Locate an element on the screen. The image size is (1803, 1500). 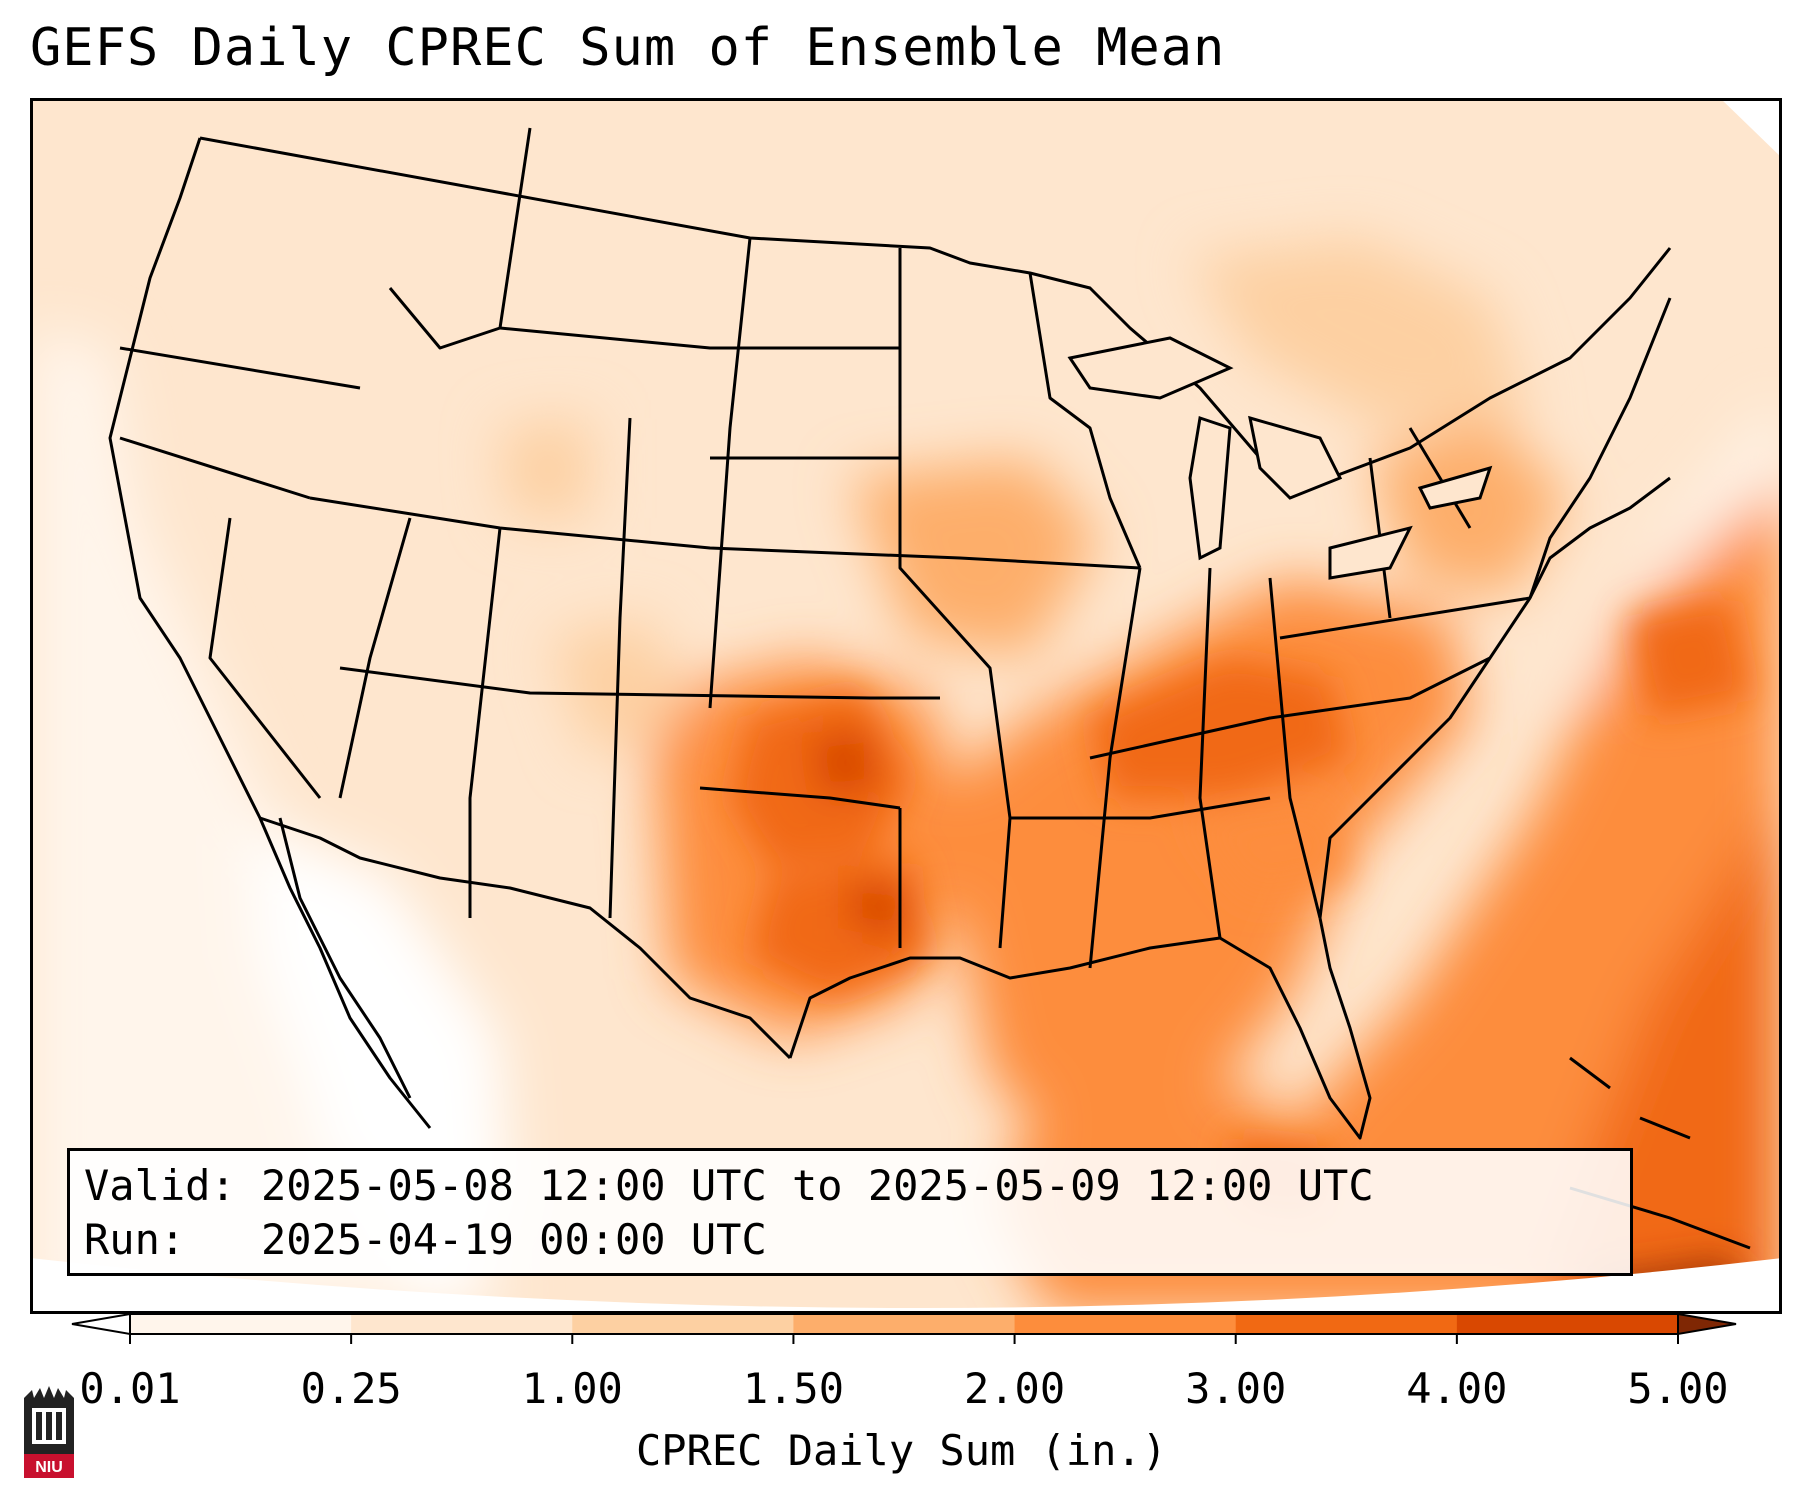
colorbar-tick-label: 2.00 is located at coordinates (1014, 1388).